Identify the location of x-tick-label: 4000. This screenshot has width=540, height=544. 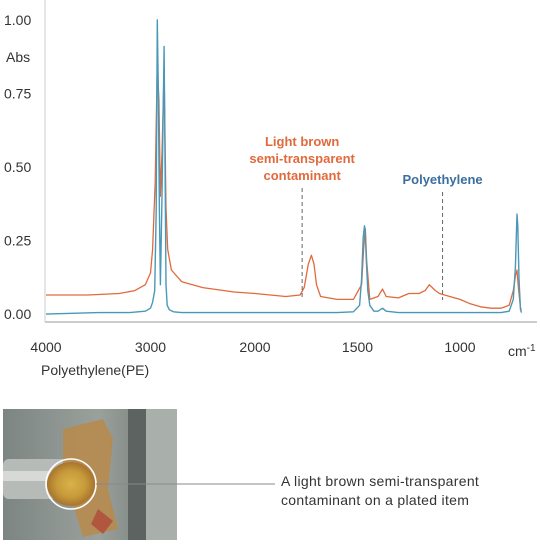
(45, 347).